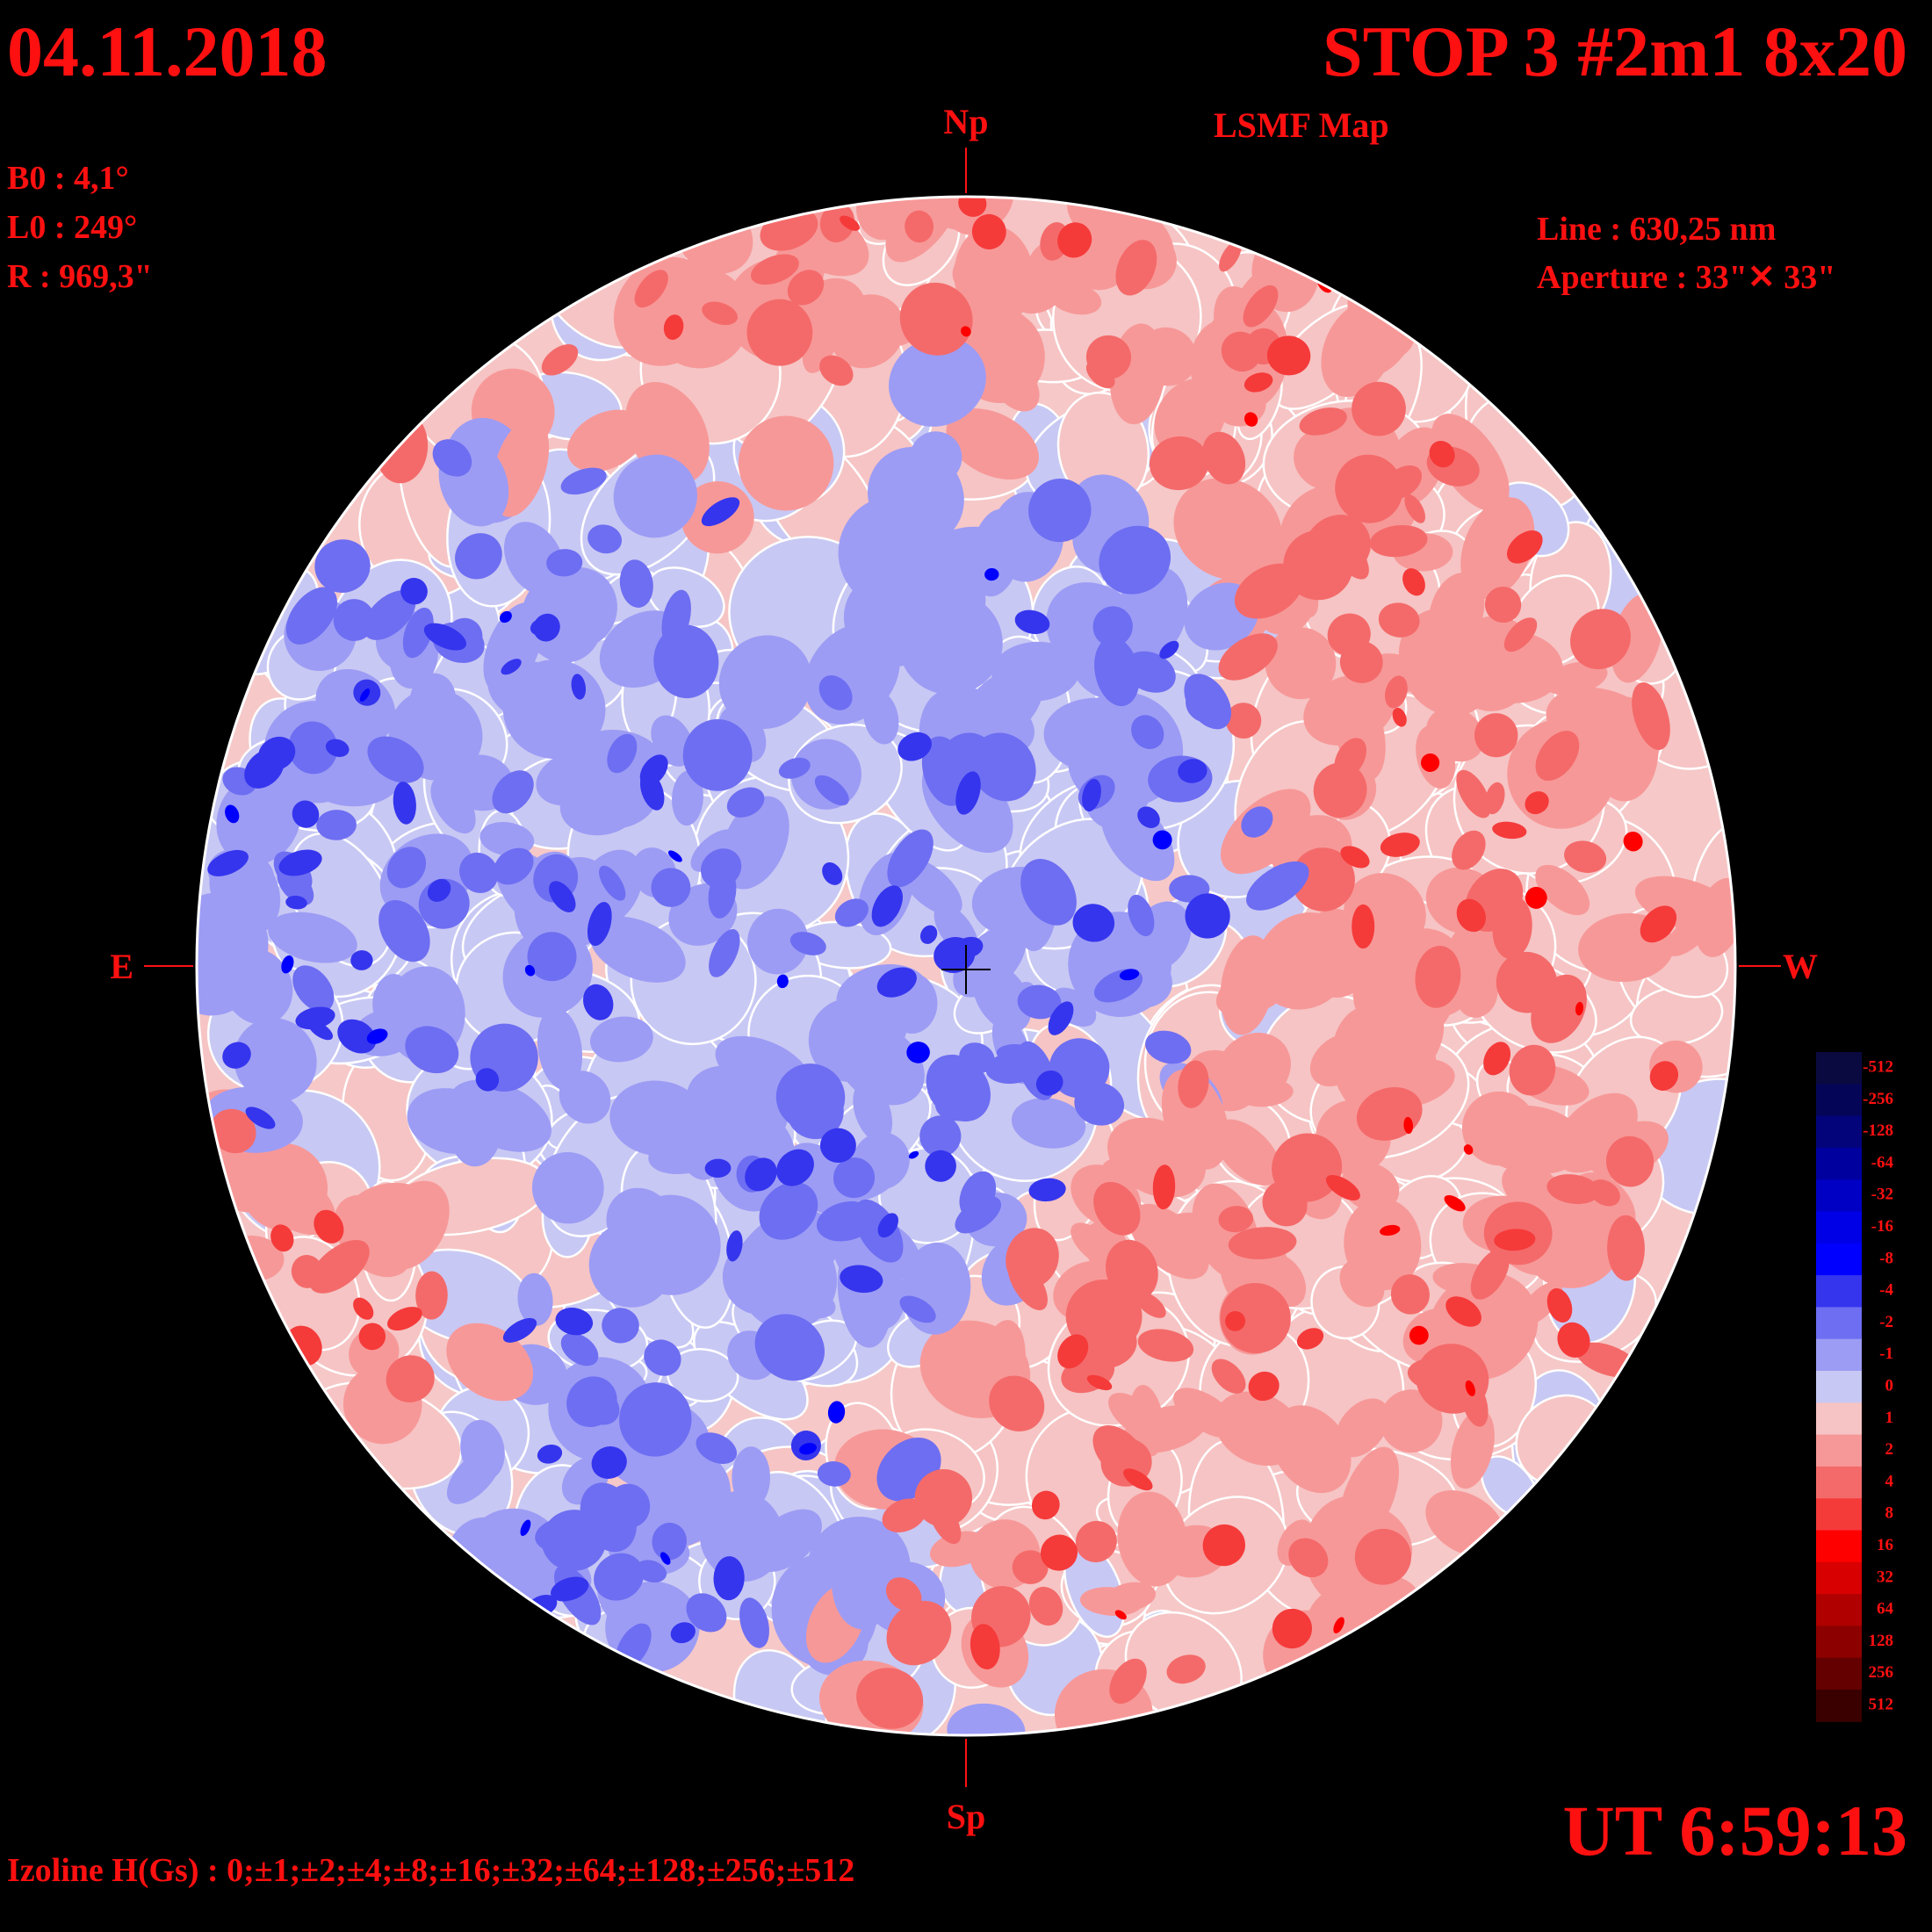 This screenshot has width=1932, height=1932. What do you see at coordinates (1890, 1481) in the screenshot?
I see `legend-label: 4` at bounding box center [1890, 1481].